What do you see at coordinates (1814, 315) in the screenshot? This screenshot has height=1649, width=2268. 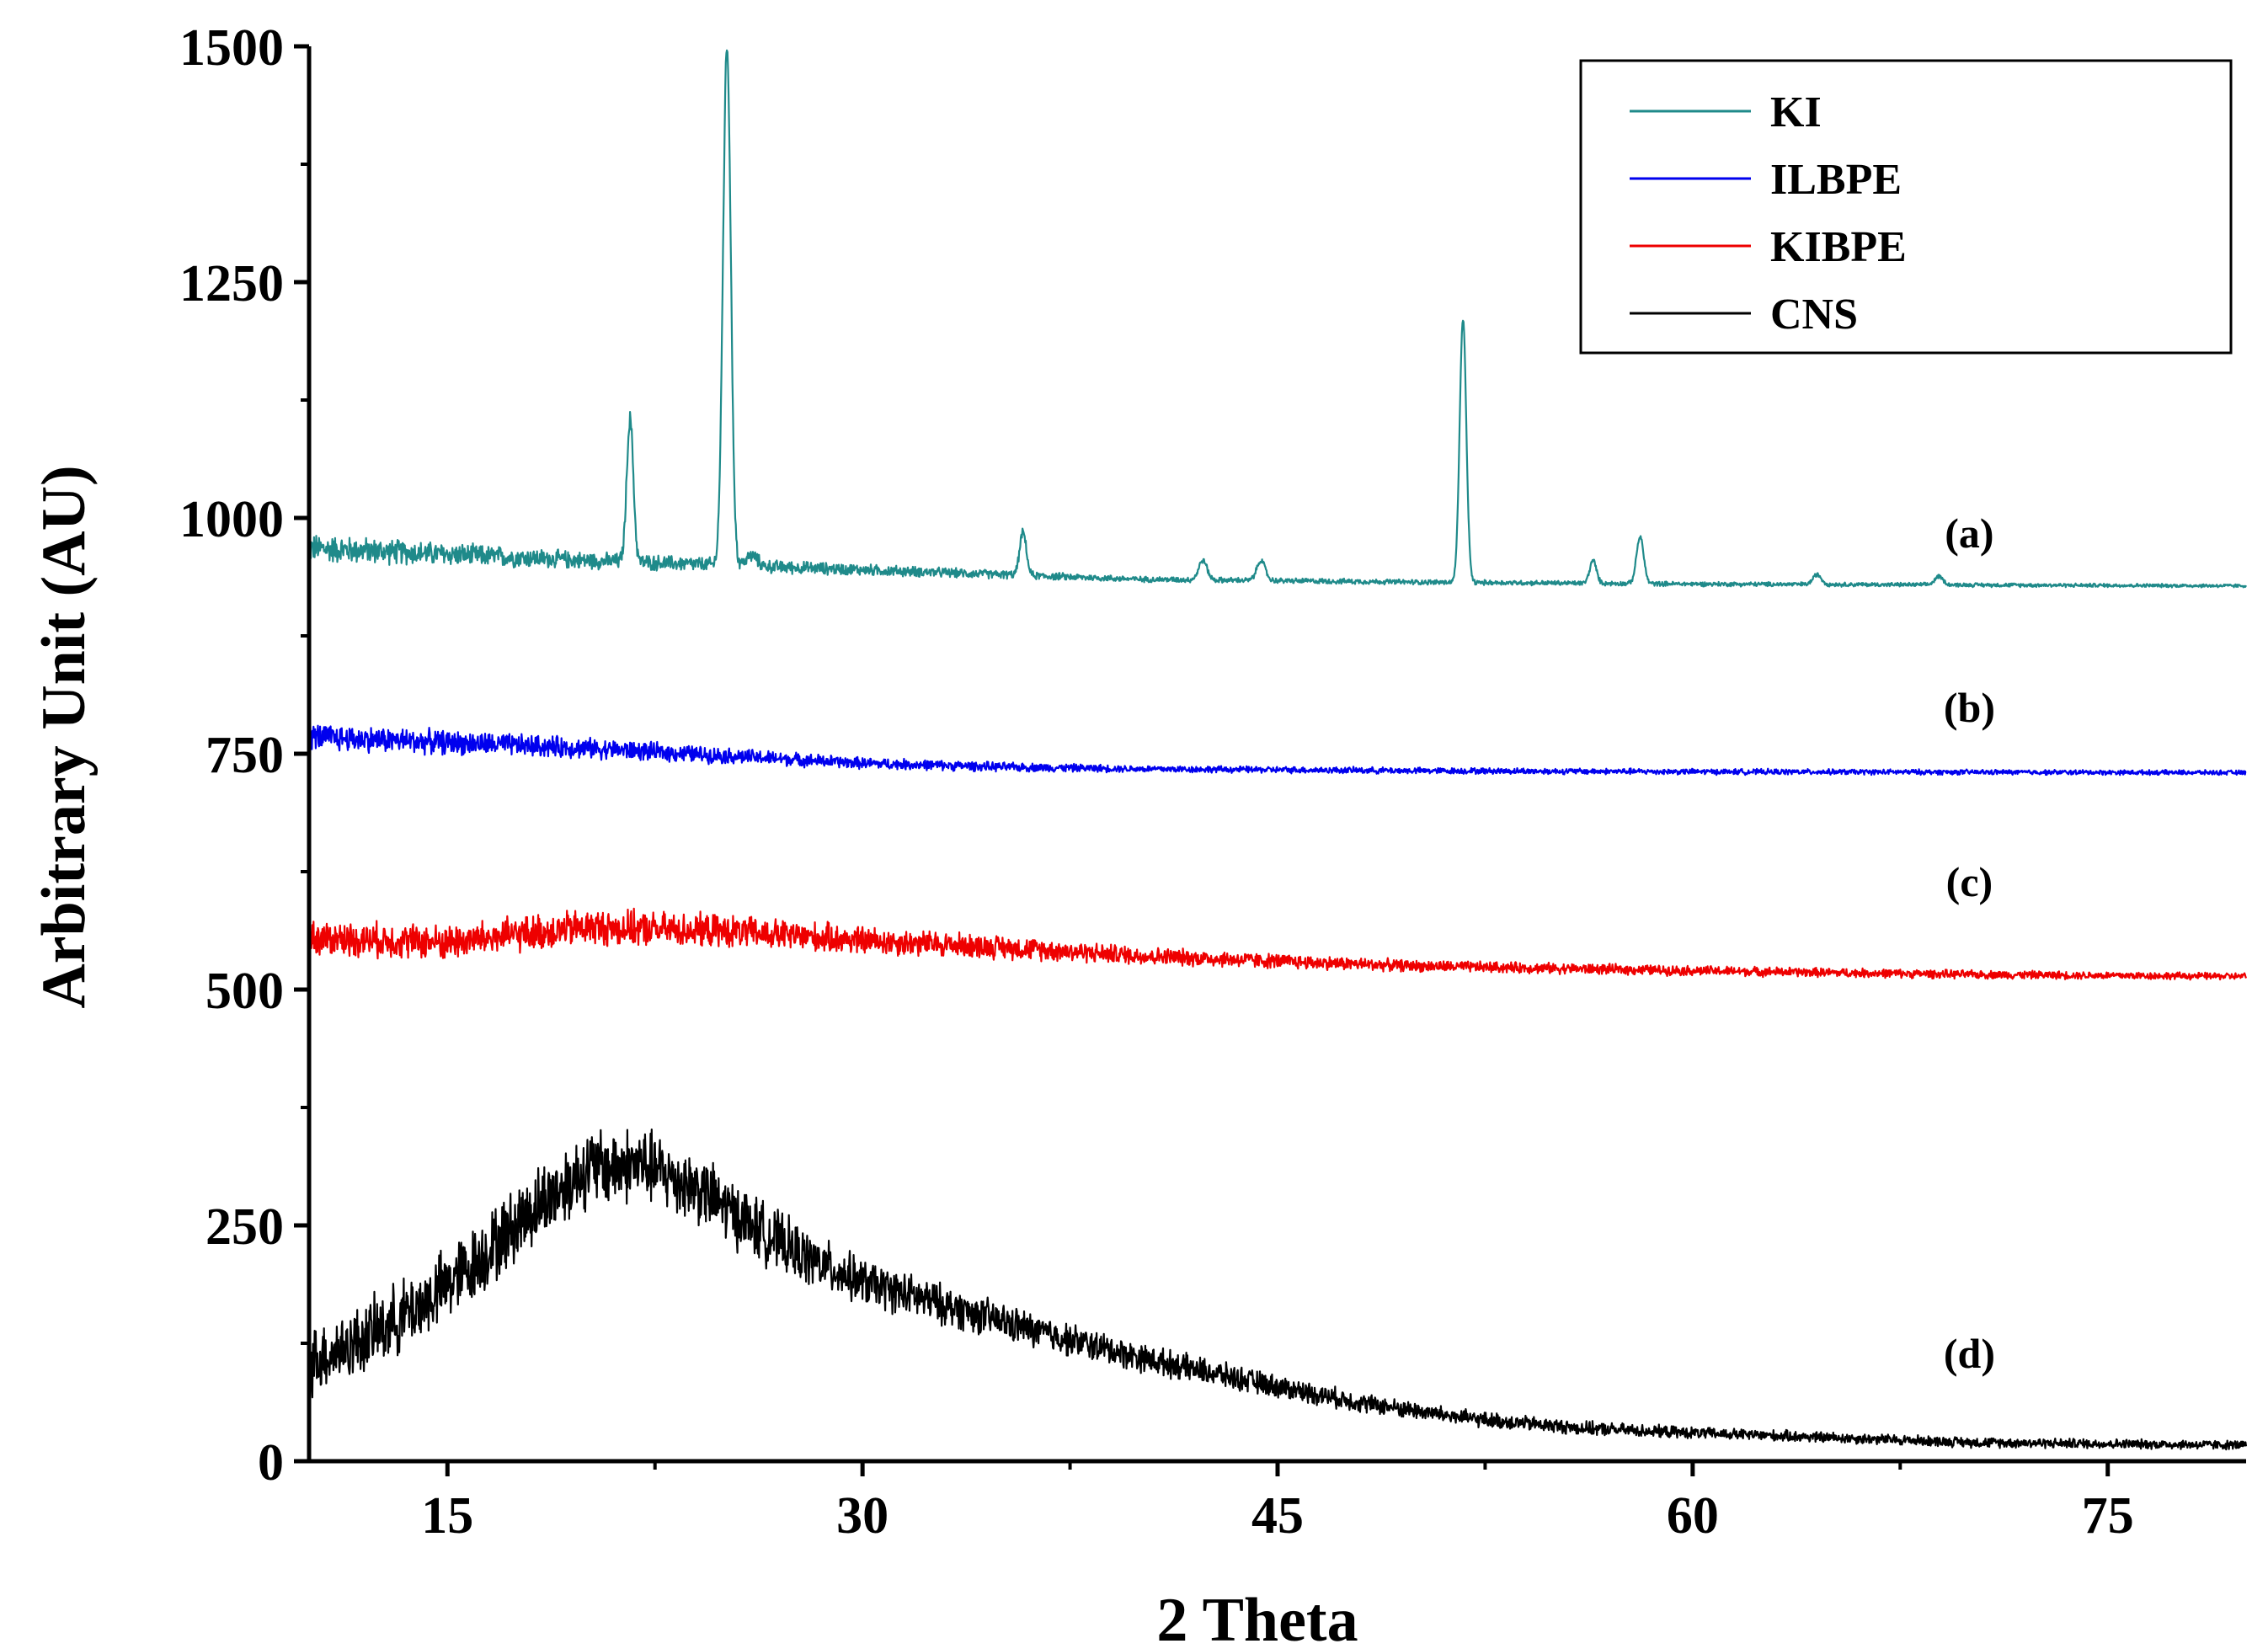 I see `legend-label-cns: CNS` at bounding box center [1814, 315].